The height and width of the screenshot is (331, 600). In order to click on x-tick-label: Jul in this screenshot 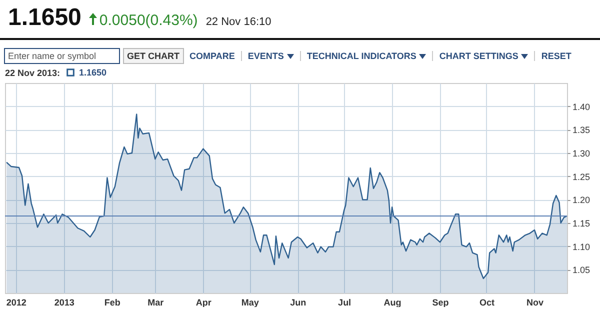, I will do `click(345, 303)`.